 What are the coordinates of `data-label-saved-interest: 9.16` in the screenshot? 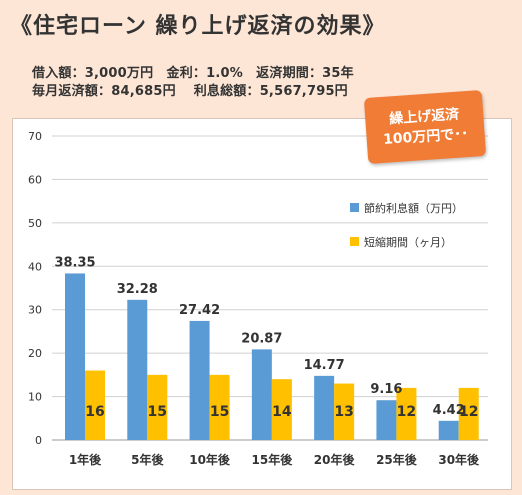 It's located at (386, 389).